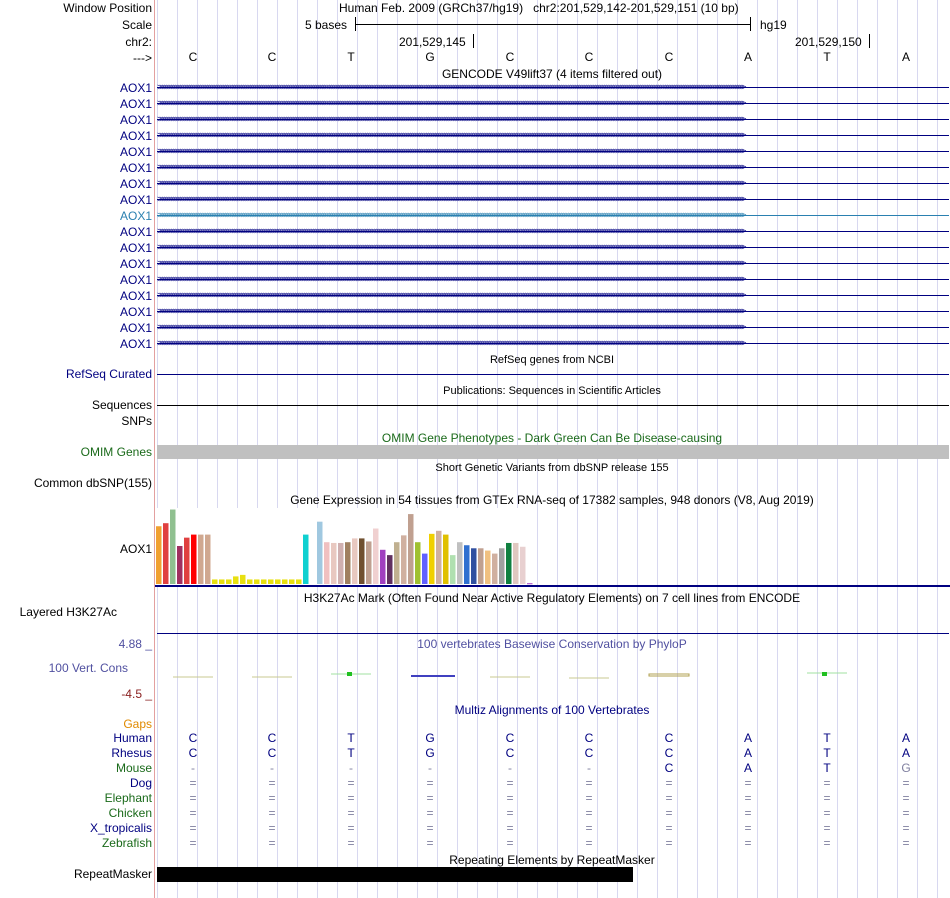 Image resolution: width=950 pixels, height=898 pixels. What do you see at coordinates (128, 798) in the screenshot?
I see `multiz-species-label: Elephant` at bounding box center [128, 798].